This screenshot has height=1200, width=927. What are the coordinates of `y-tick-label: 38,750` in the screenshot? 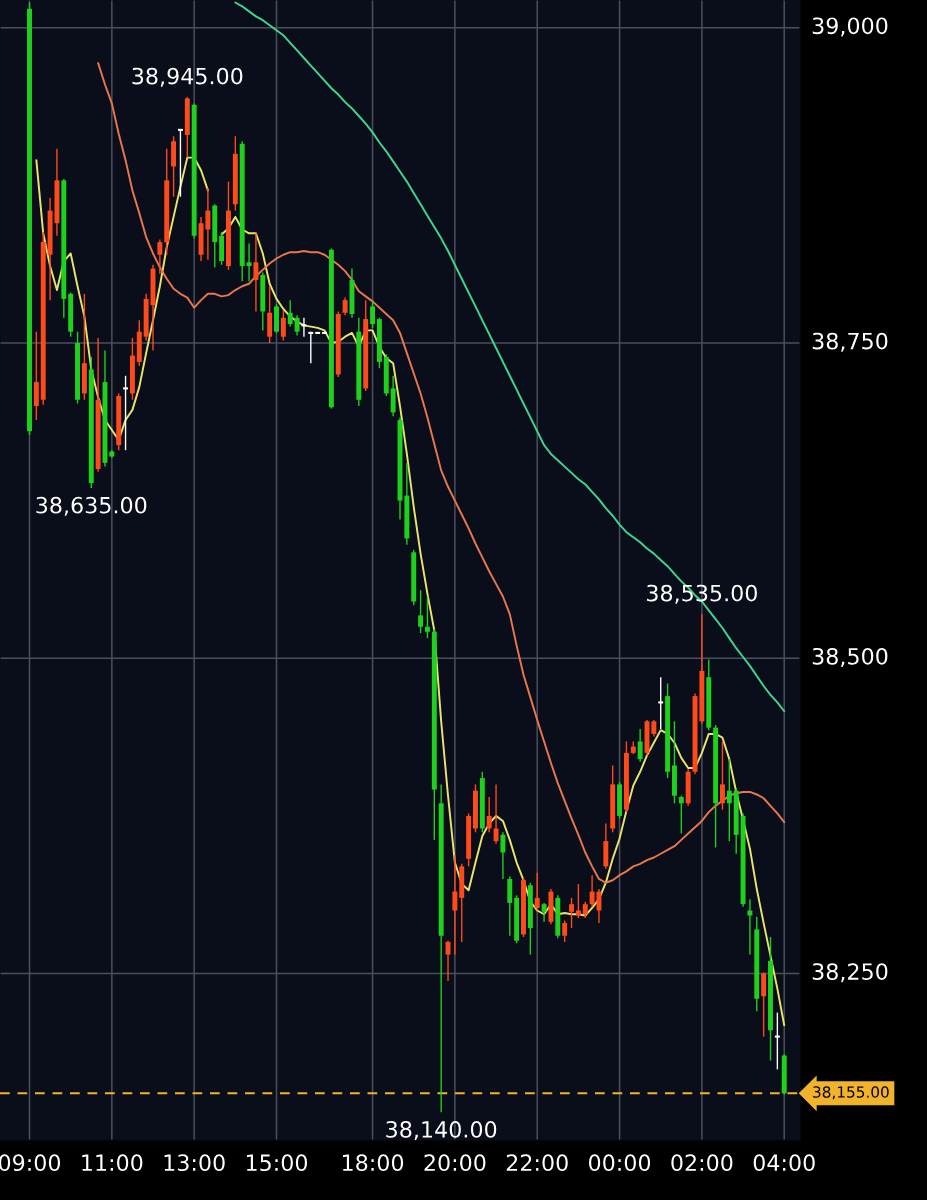 It's located at (850, 342).